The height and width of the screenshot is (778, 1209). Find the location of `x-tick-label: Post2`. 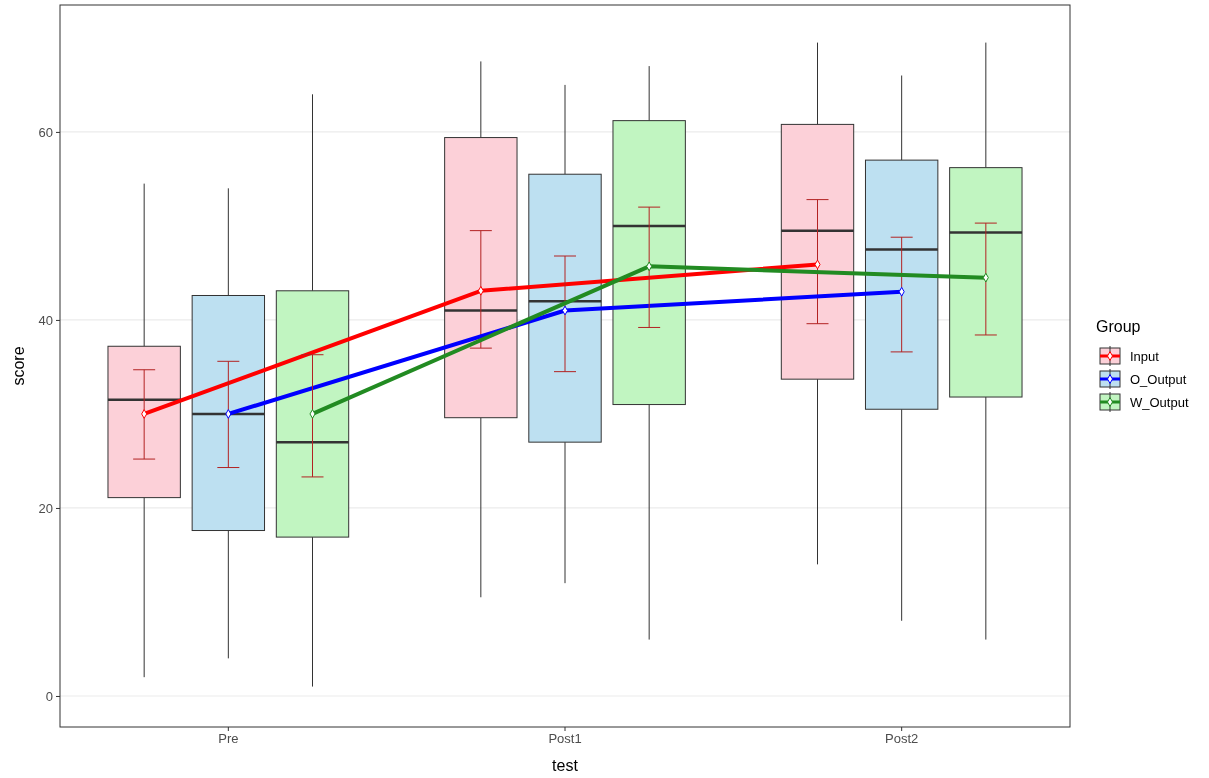

x-tick-label: Post2 is located at coordinates (902, 739).